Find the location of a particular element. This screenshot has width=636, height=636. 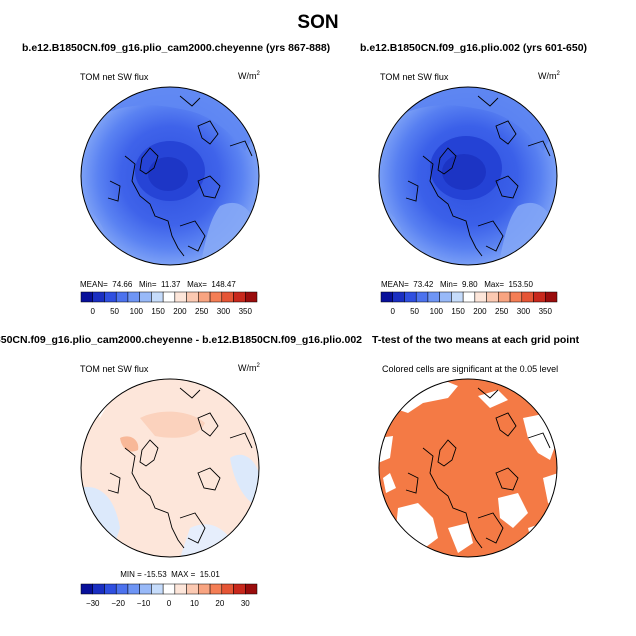

colorbar-tick-label: 20 is located at coordinates (219, 603).